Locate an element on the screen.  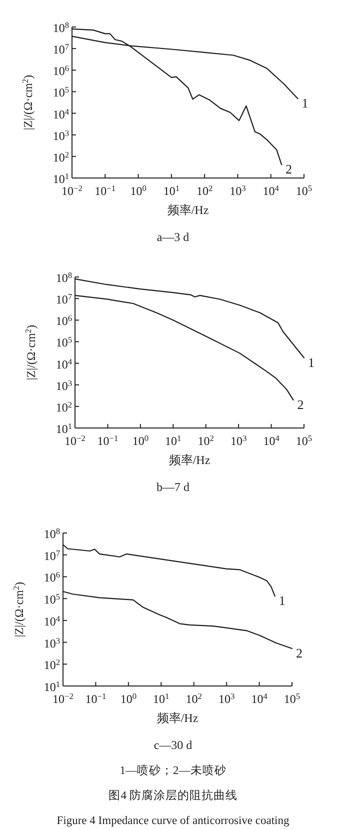
caption: Figure 4 Impedance curve of anticorrosive coating is located at coordinates (173, 821).